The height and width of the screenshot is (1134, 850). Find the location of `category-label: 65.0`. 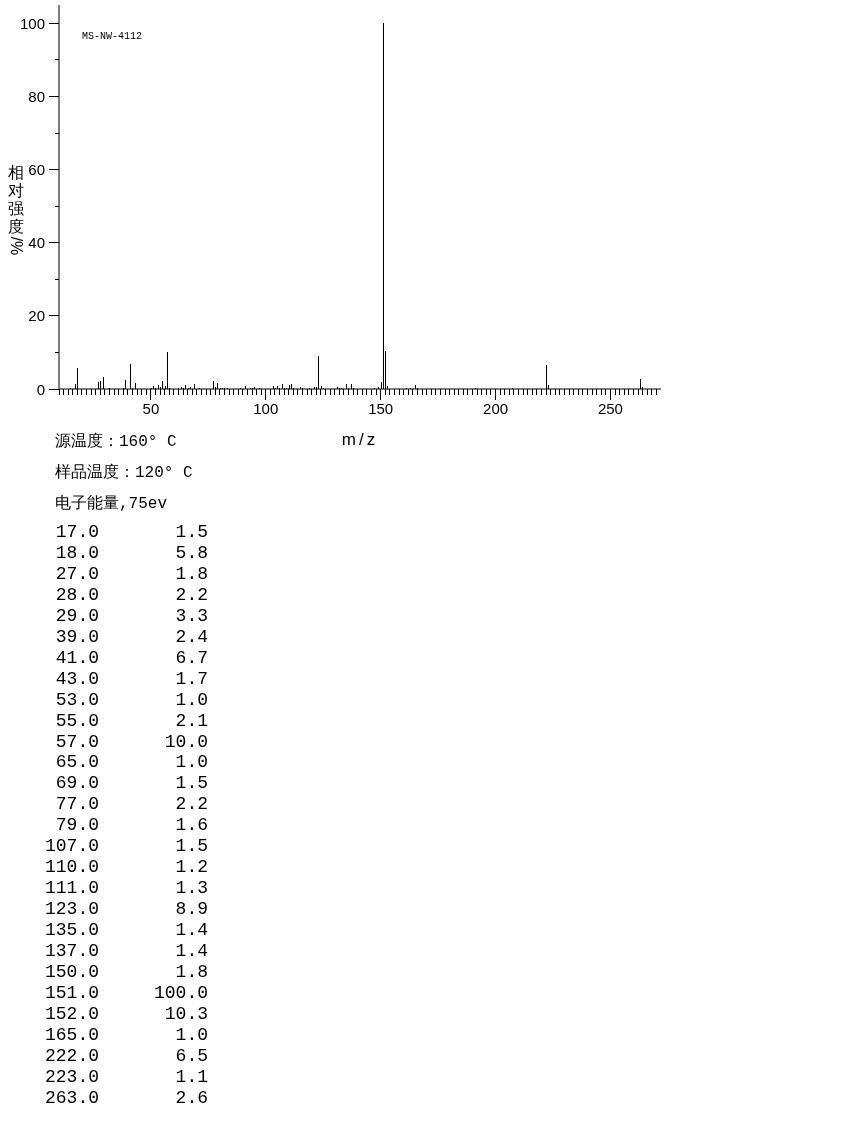

category-label: 65.0 is located at coordinates (76, 763).